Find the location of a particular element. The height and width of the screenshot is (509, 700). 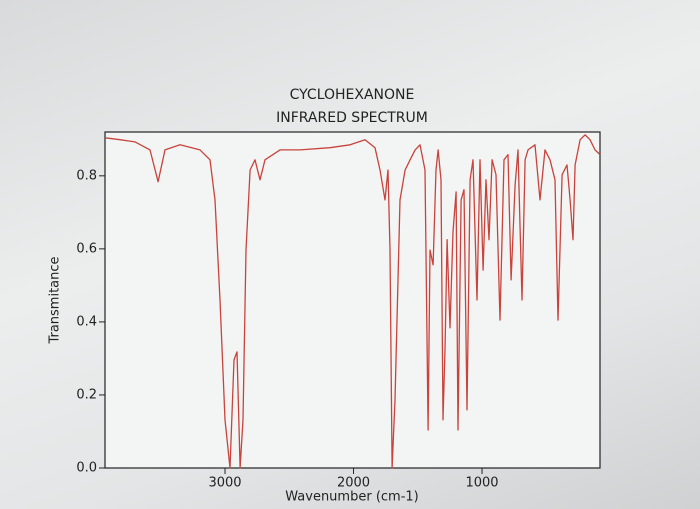

x-axis-label: Wavenumber (cm-1) is located at coordinates (351, 497).